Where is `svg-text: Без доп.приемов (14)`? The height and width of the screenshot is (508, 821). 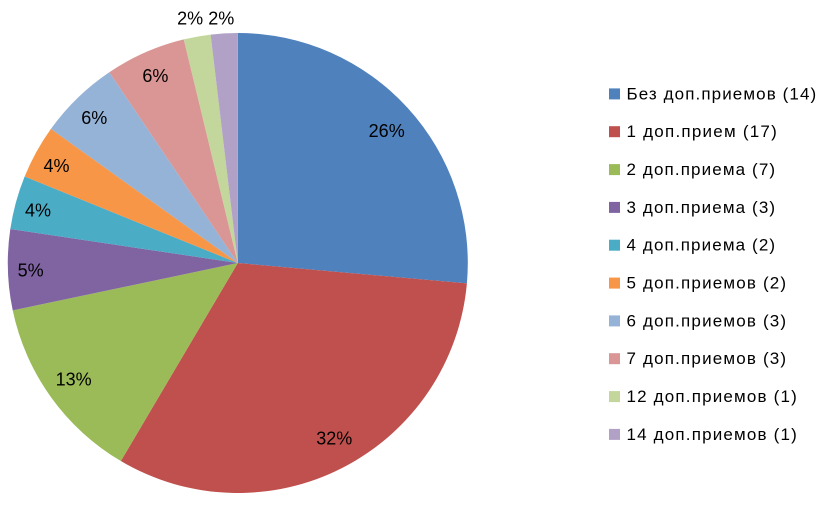 svg-text: Без доп.приемов (14) is located at coordinates (722, 93).